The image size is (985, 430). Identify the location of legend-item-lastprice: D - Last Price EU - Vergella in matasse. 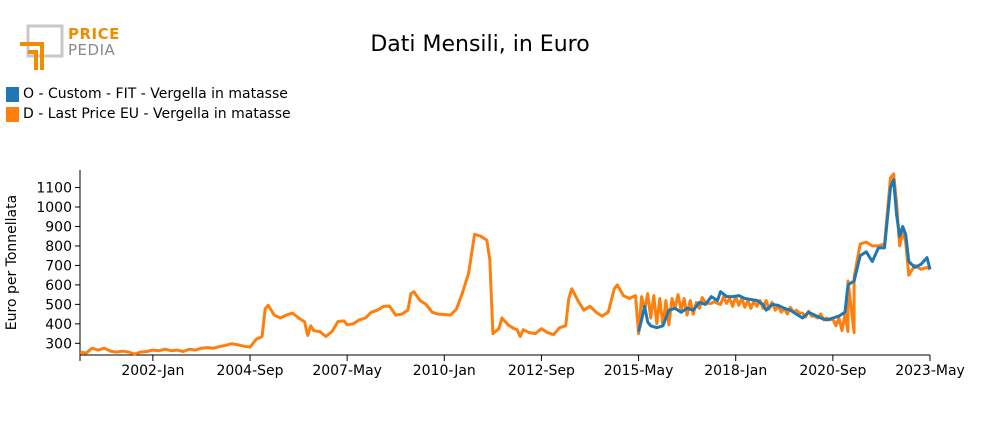
(148, 114).